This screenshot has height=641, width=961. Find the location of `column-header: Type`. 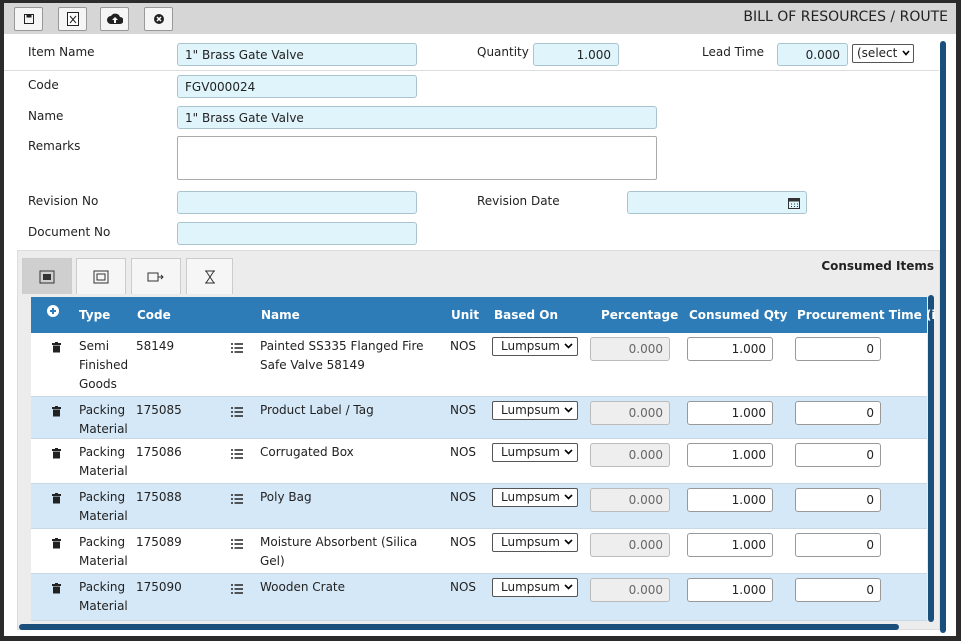

column-header: Type is located at coordinates (95, 315).